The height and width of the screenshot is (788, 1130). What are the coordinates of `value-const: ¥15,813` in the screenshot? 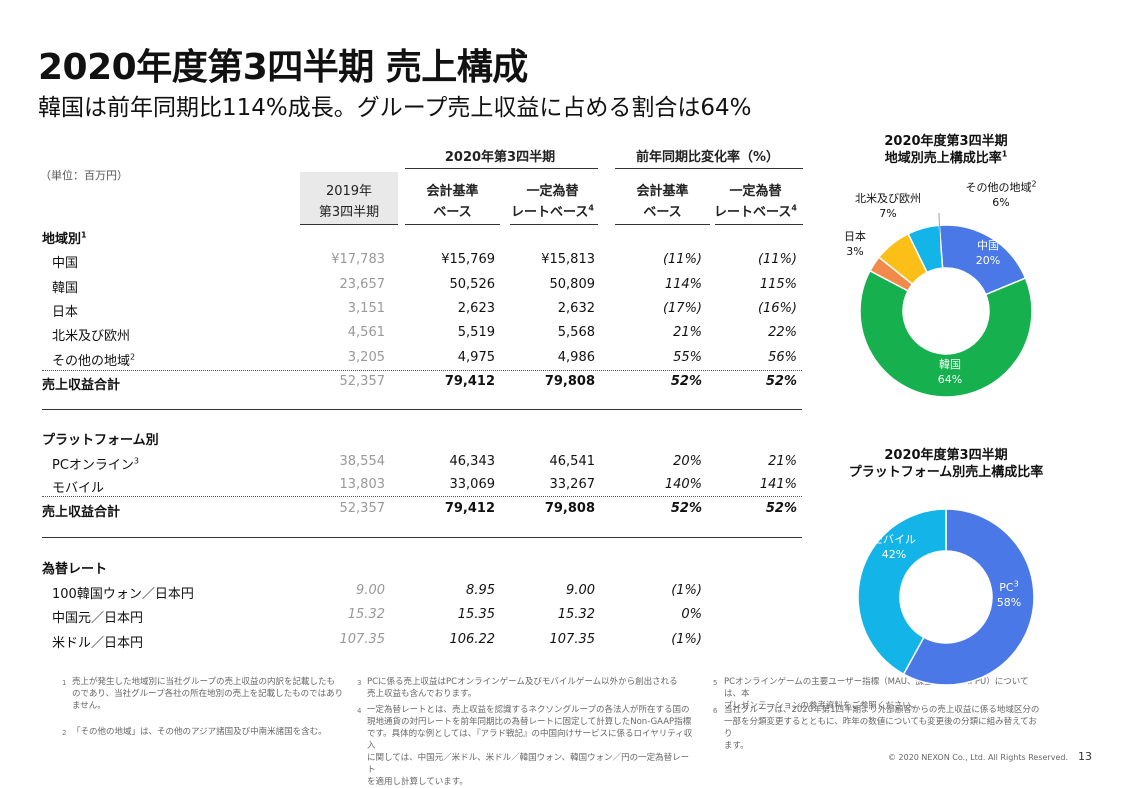 It's located at (568, 259).